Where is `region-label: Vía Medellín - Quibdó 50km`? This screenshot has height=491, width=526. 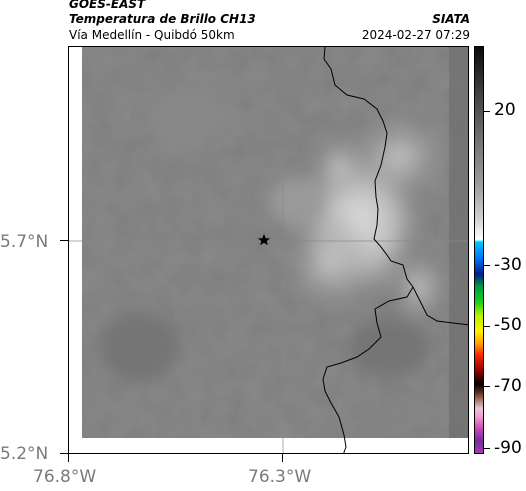
region-label: Vía Medellín - Quibdó 50km is located at coordinates (152, 35).